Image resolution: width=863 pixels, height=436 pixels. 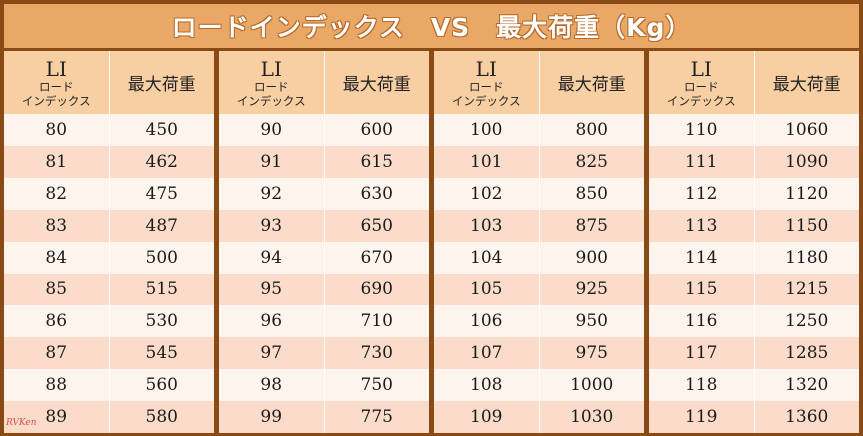 I want to click on table-row: 112 1120, so click(x=754, y=193).